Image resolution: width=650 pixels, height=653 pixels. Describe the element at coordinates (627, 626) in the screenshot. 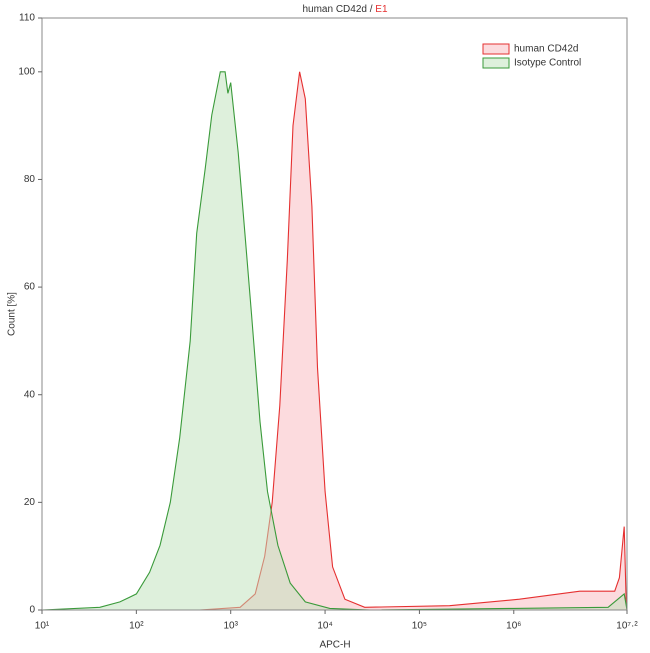

I see `x-tick-label: 10⁷·²` at that location.